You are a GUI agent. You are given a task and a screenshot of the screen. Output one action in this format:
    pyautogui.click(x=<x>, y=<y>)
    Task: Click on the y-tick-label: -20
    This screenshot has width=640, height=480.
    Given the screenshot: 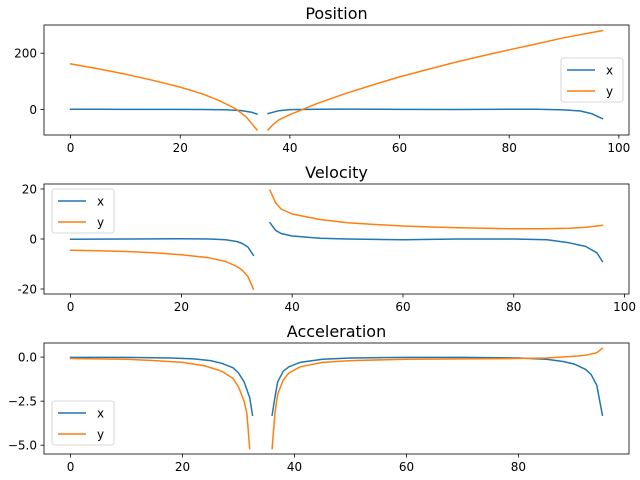 What is the action you would take?
    pyautogui.click(x=27, y=289)
    